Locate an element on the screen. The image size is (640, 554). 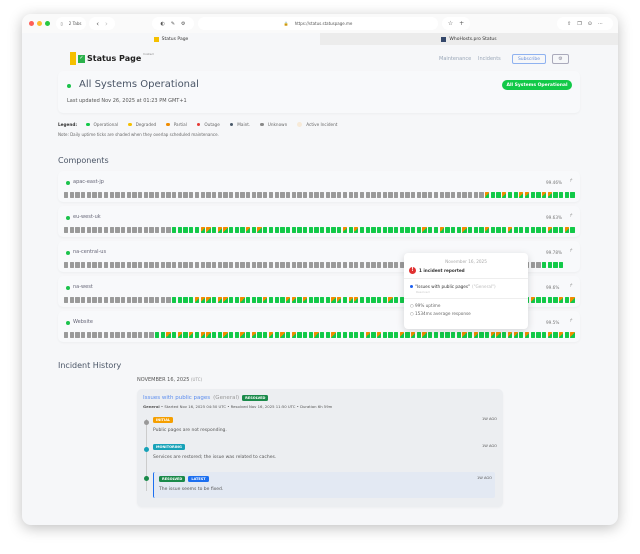
tab-status-page: Status Page is located at coordinates (171, 39).